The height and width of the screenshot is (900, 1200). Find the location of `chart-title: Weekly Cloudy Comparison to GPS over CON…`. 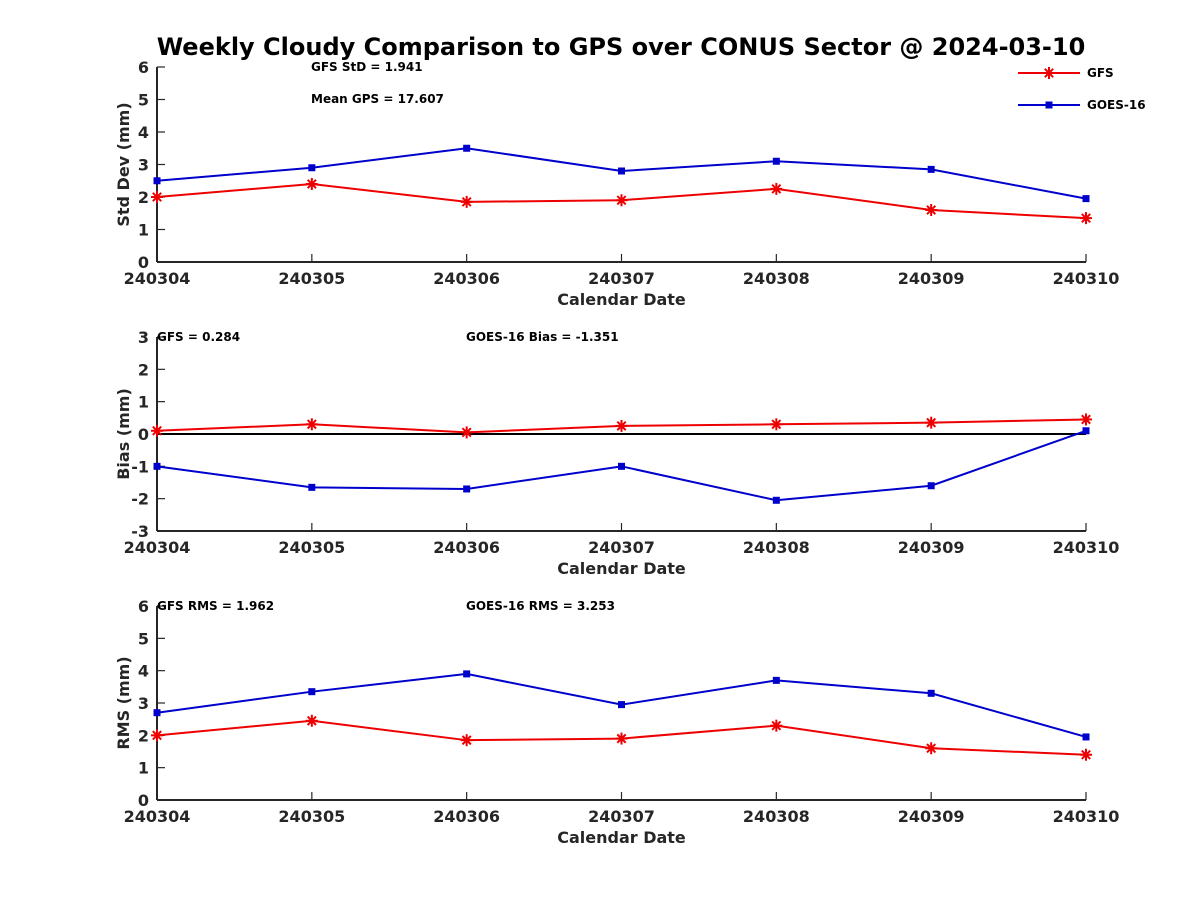

chart-title: Weekly Cloudy Comparison to GPS over CON… is located at coordinates (621, 47).